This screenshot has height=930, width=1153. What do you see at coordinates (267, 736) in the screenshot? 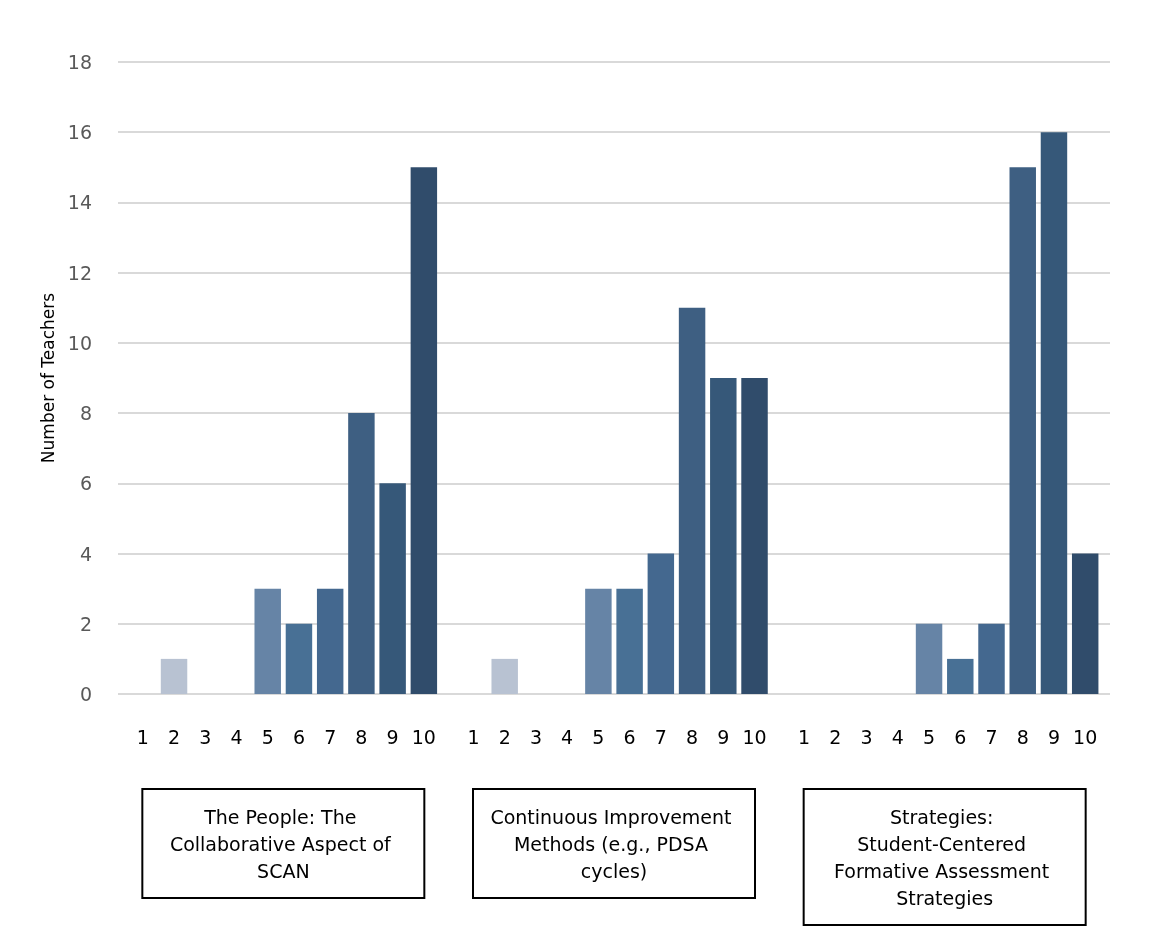
I see `series-label: 5` at bounding box center [267, 736].